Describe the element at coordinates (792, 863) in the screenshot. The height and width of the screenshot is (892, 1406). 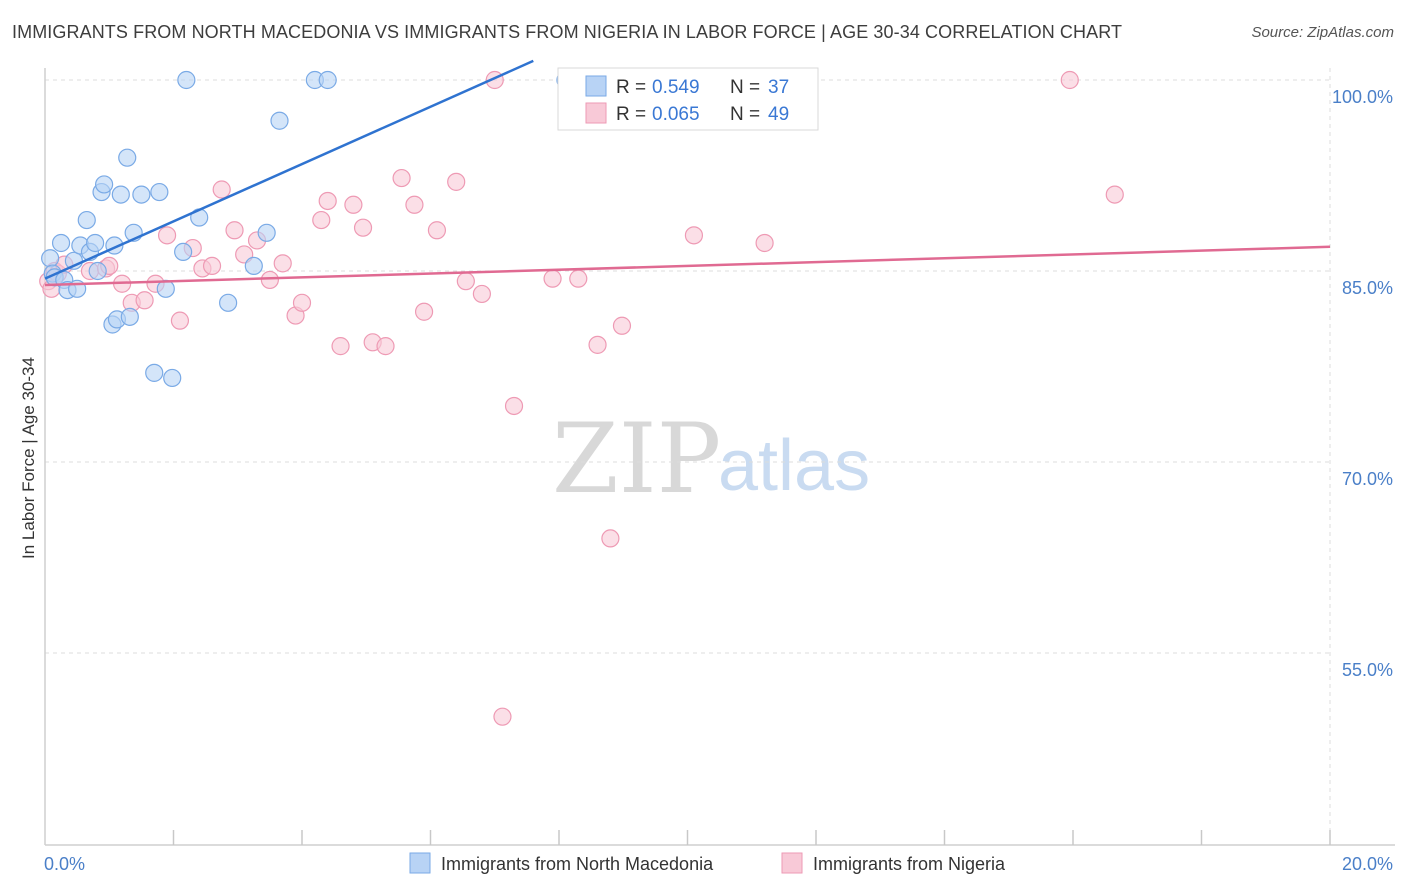
I see `bottom-legend-swatch-nigeria` at that location.